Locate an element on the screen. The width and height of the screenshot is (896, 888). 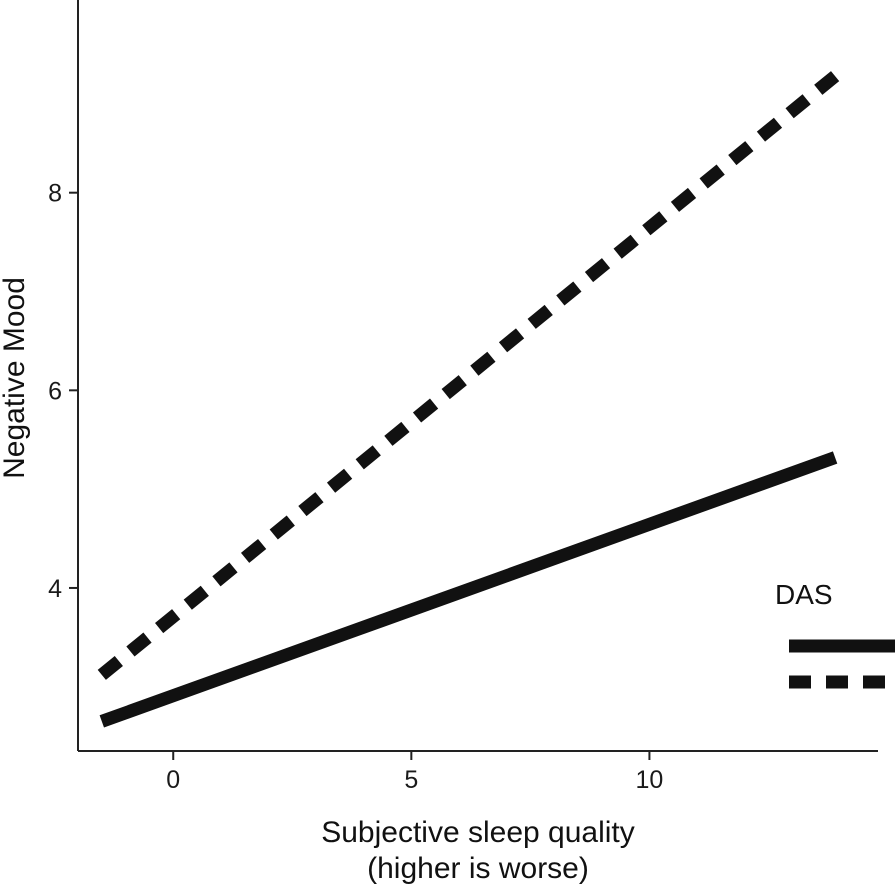
legend-title: DAS is located at coordinates (804, 594).